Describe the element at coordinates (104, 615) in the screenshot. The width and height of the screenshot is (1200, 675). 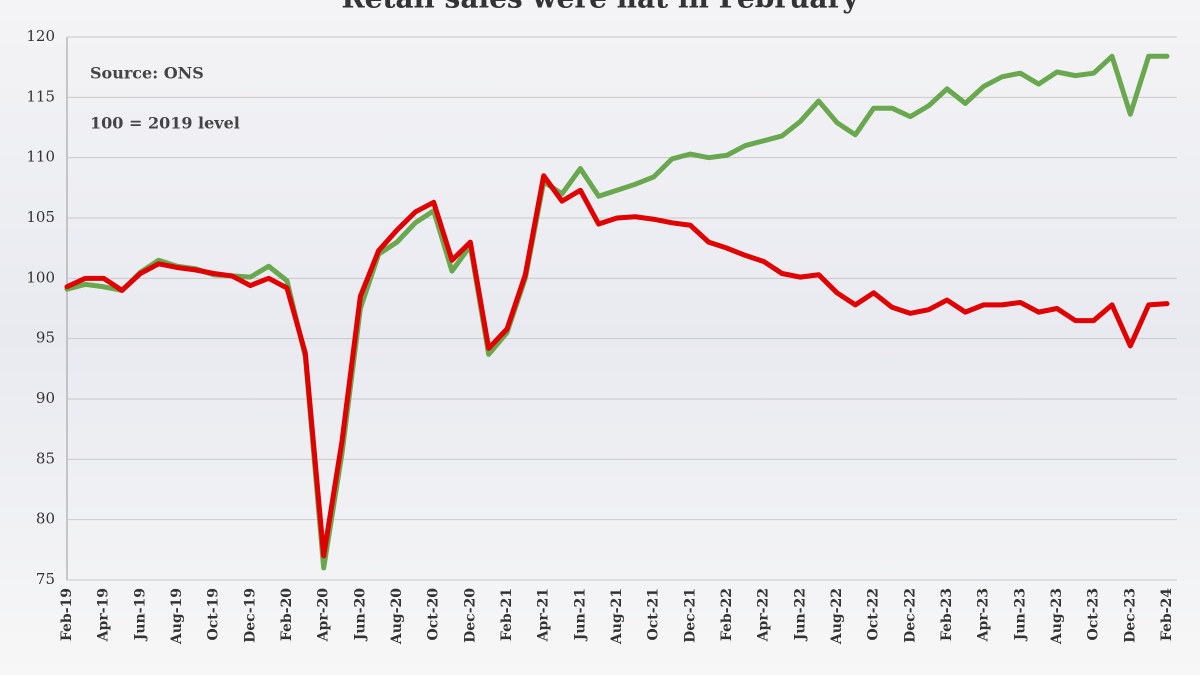
I see `x-tick-label: Apr-19` at that location.